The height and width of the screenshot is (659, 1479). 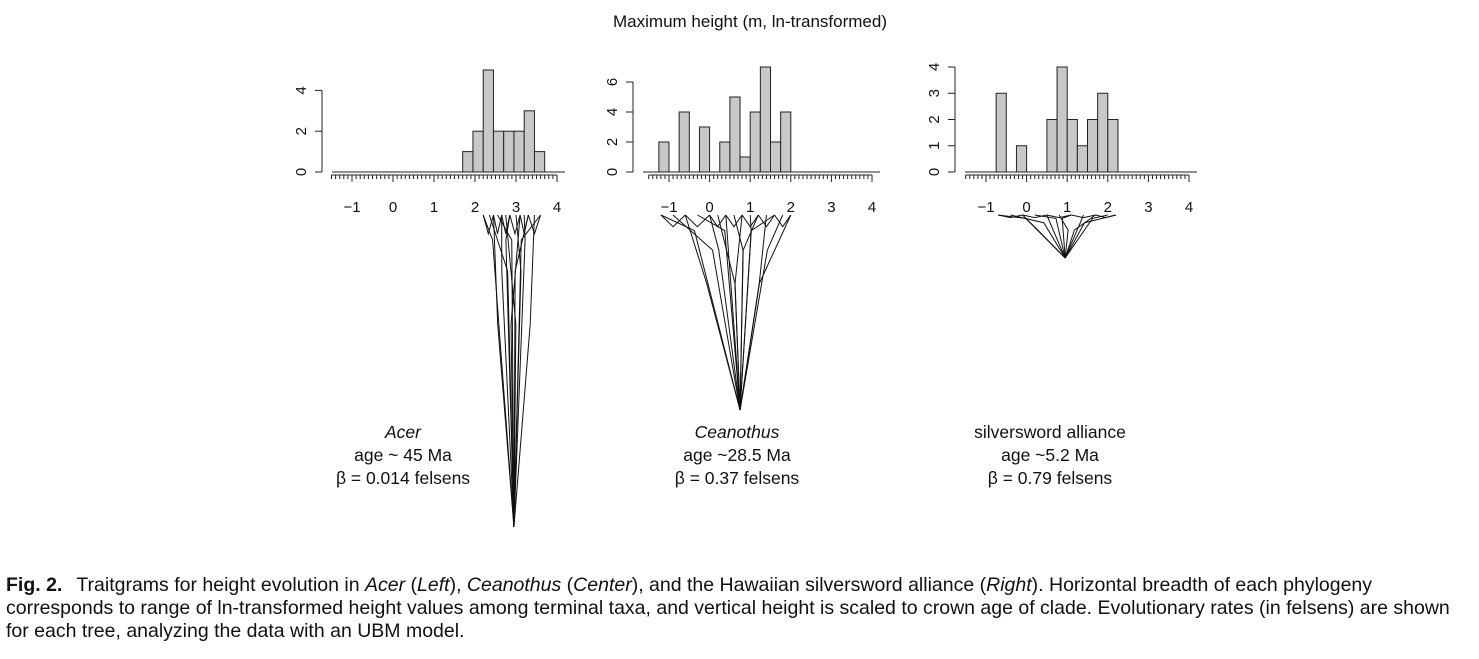 I want to click on caption-text-part: Center, so click(x=602, y=585).